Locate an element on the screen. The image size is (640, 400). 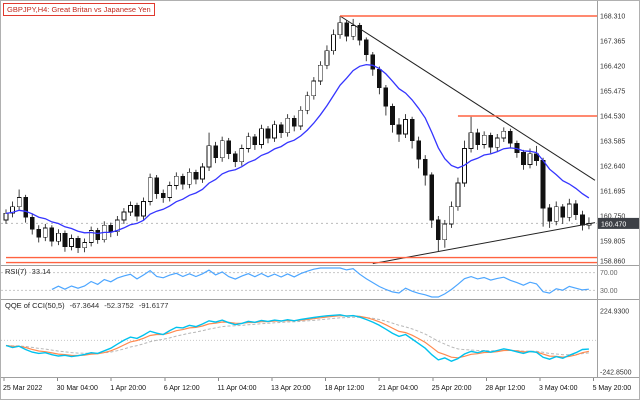
price-scale-label: 165.475 is located at coordinates (612, 91).